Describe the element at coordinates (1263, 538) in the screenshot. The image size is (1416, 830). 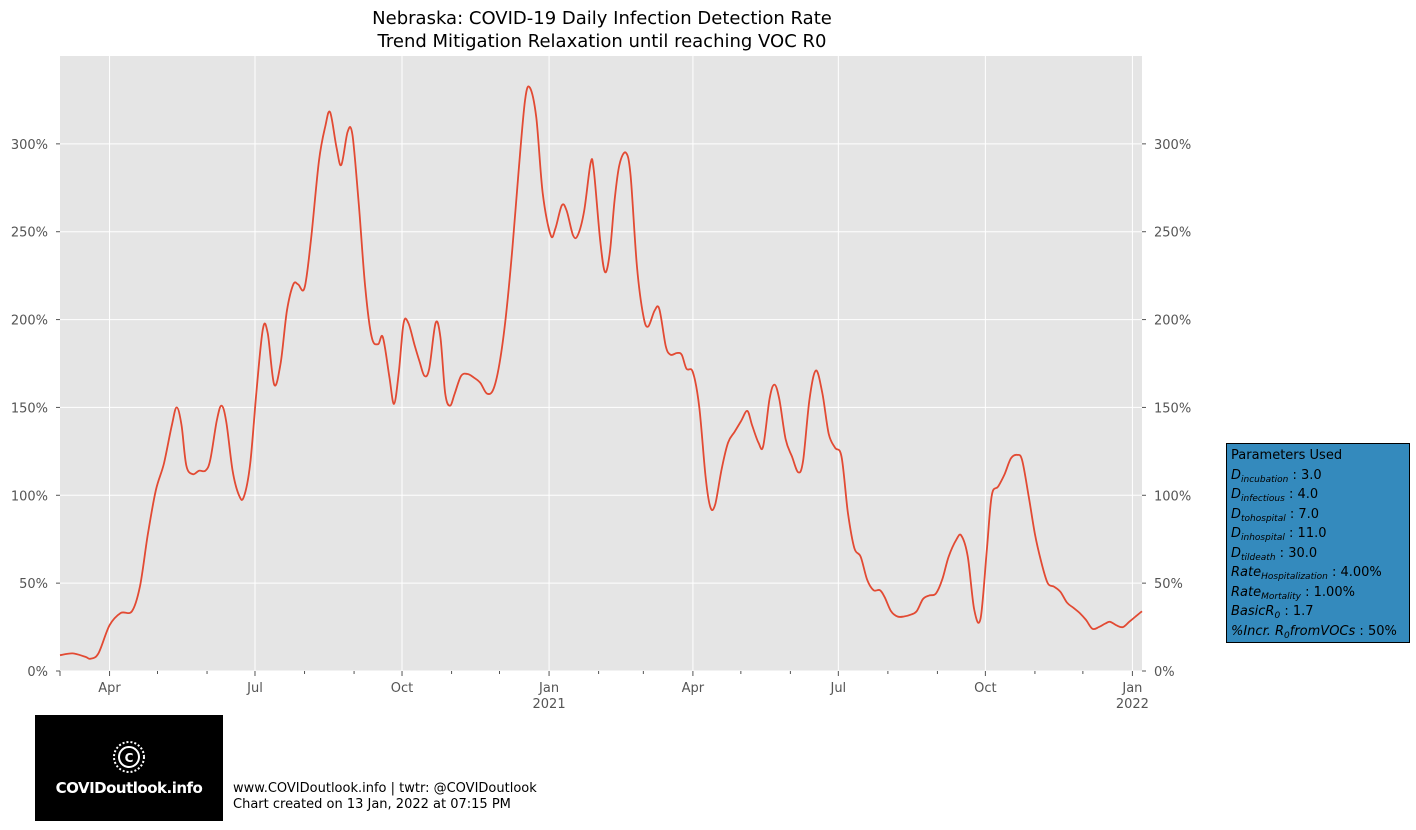
I see `parameter-subscript: inhospital` at that location.